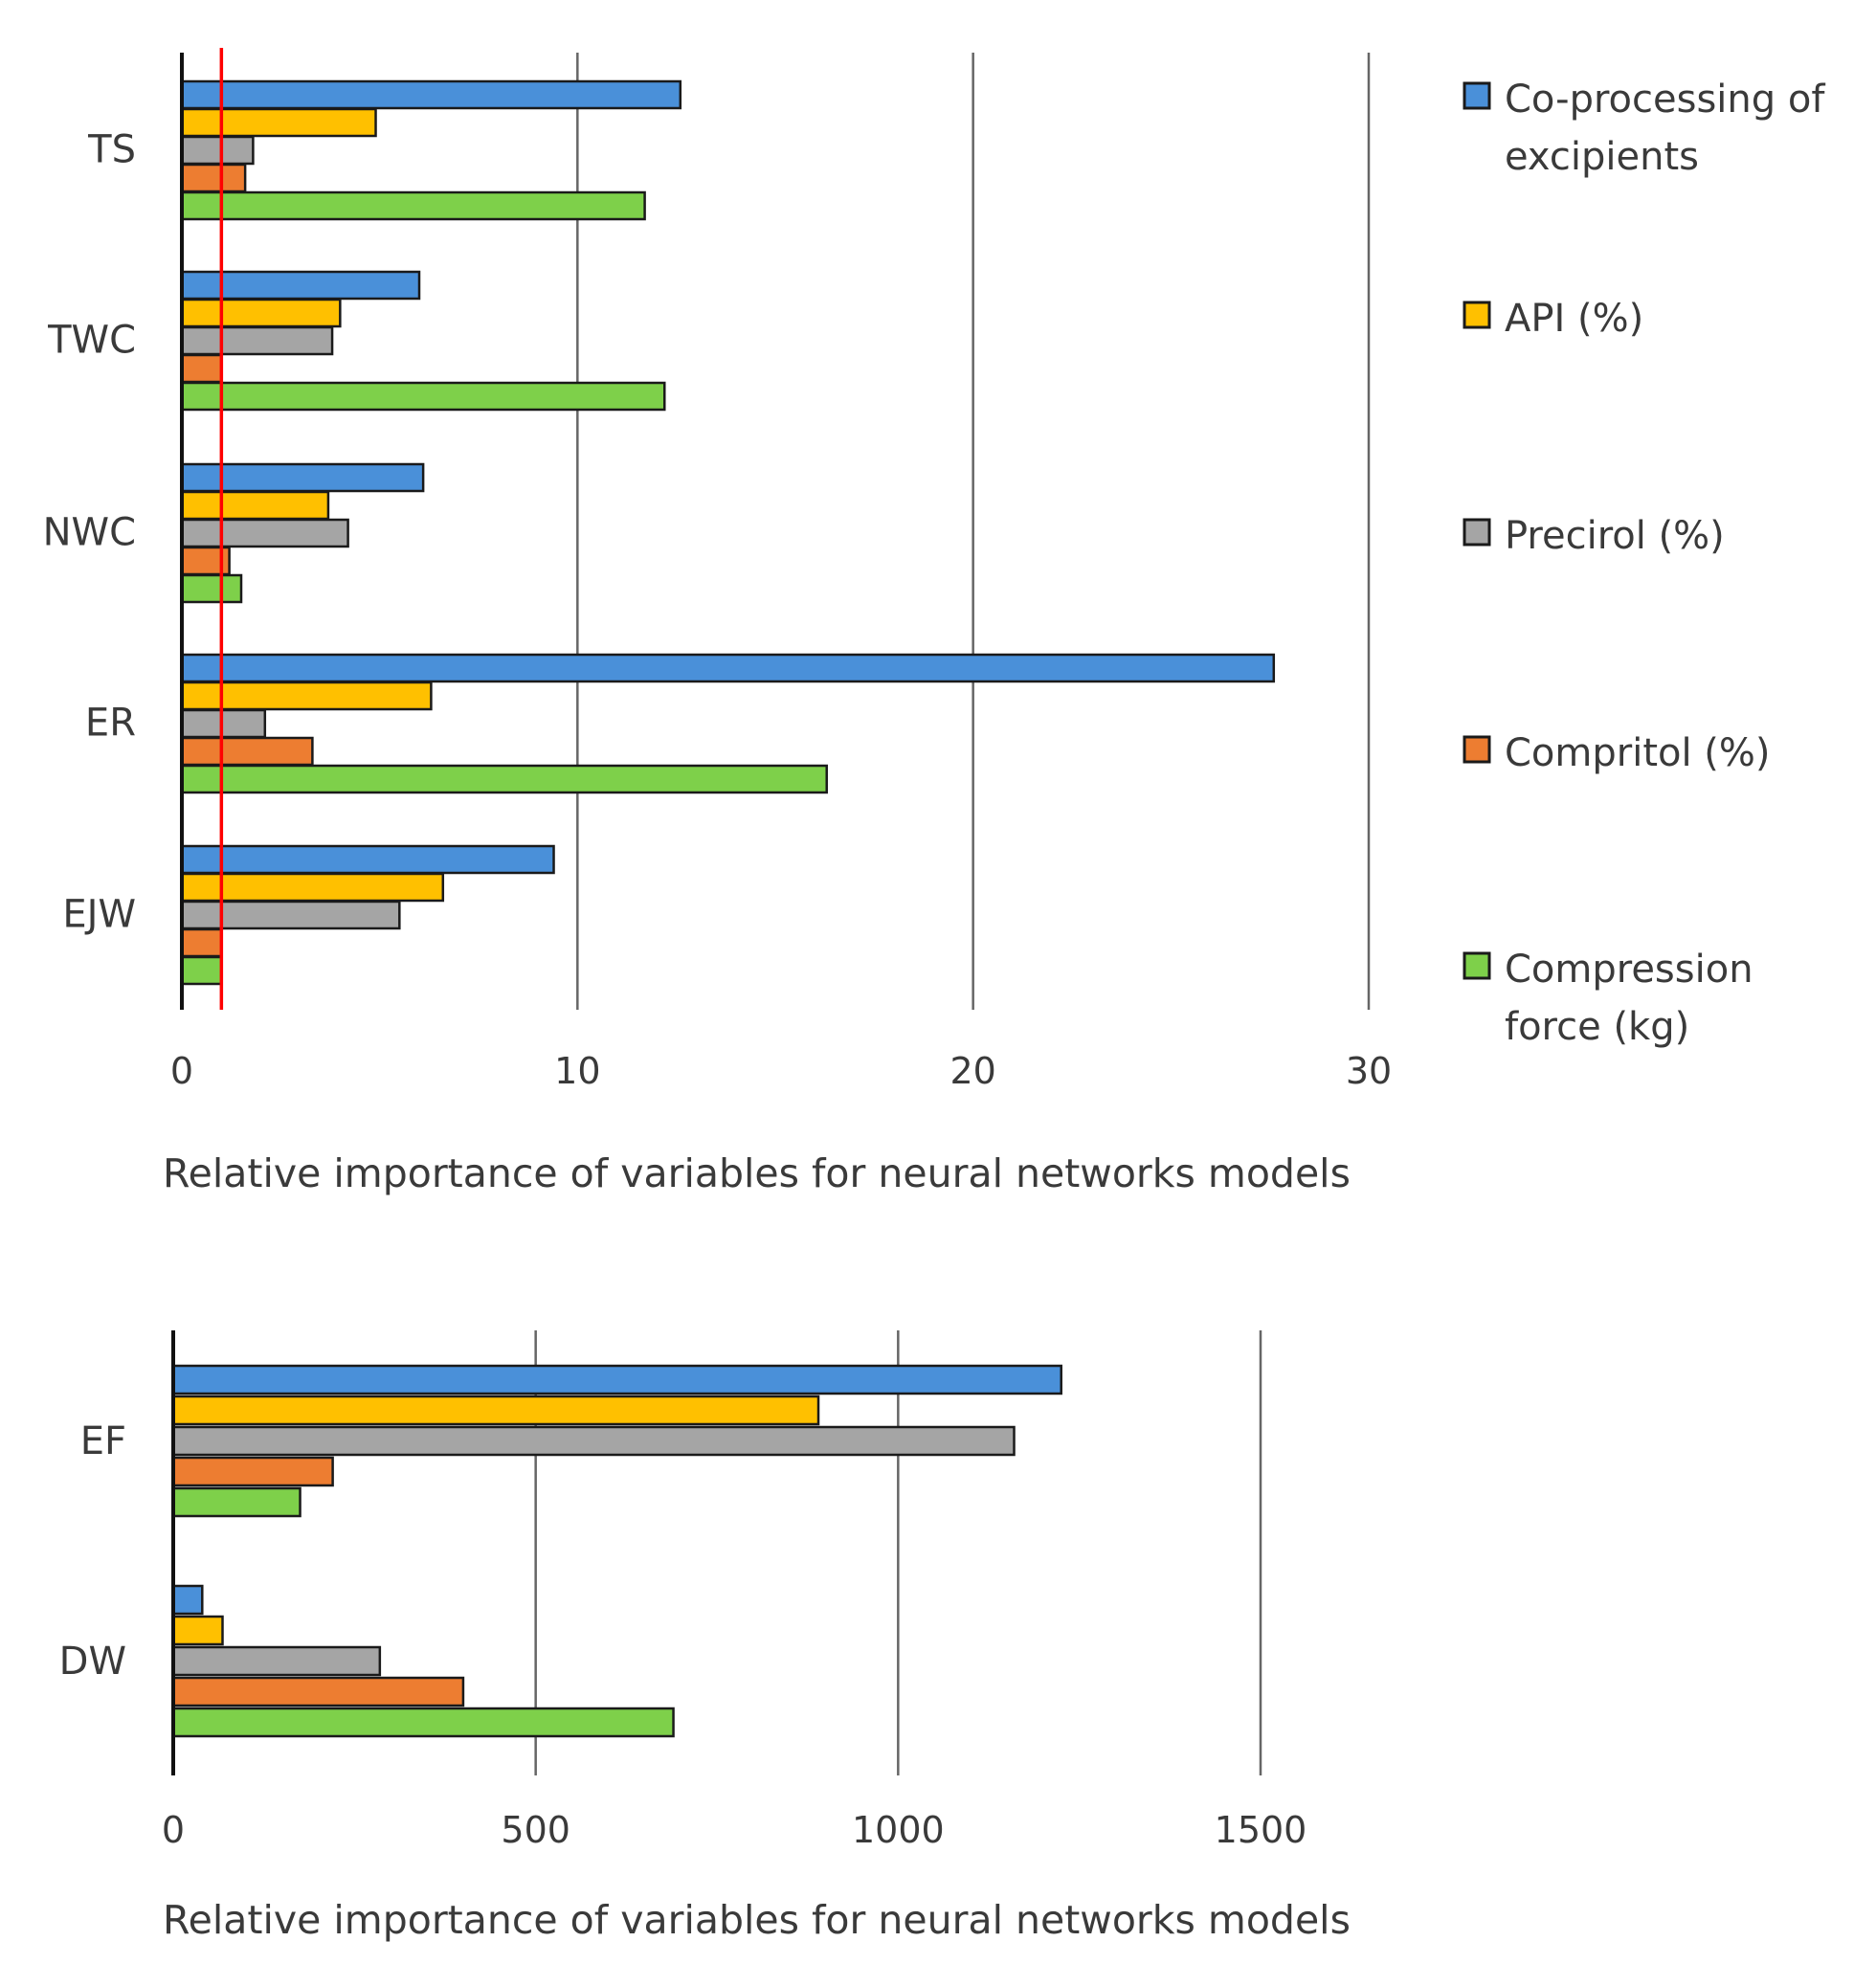 The image size is (1876, 1964). Describe the element at coordinates (1638, 753) in the screenshot. I see `legend-label-3: Compritol (%)` at that location.